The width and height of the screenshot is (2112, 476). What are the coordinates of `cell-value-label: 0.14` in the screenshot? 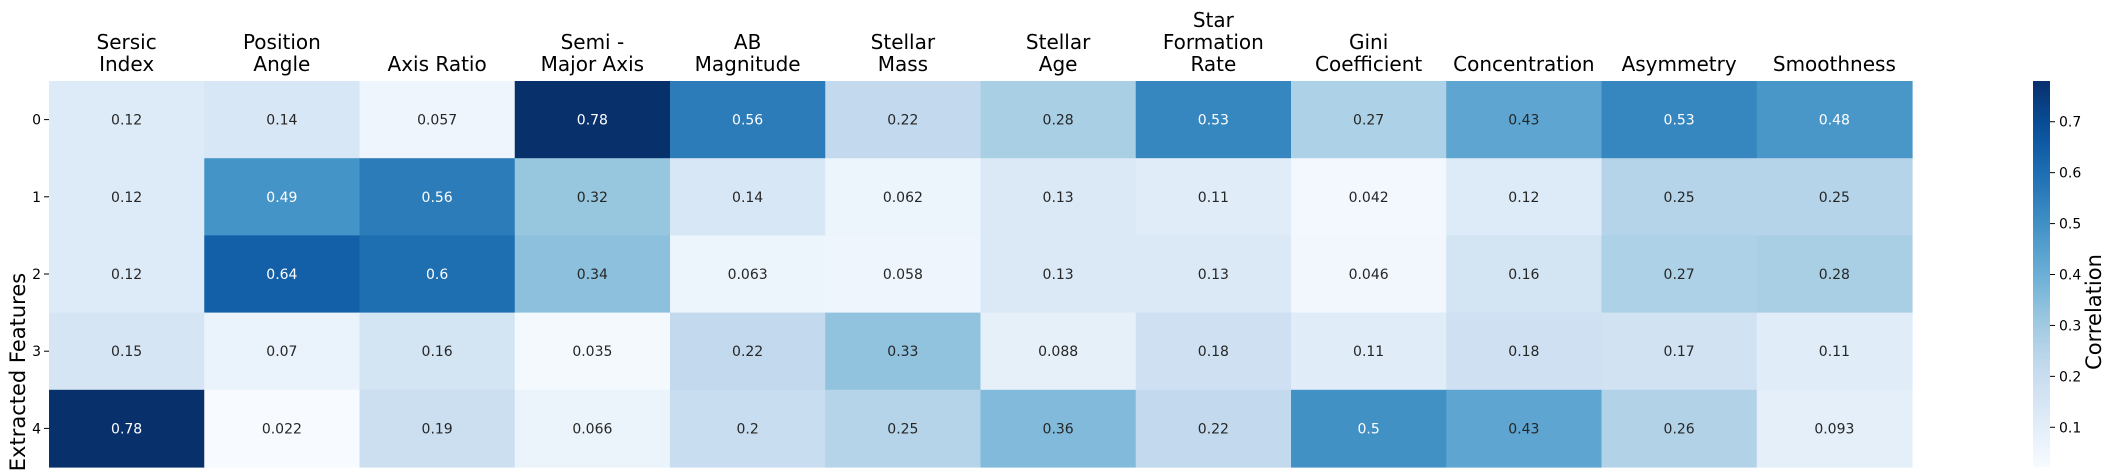 It's located at (281, 121).